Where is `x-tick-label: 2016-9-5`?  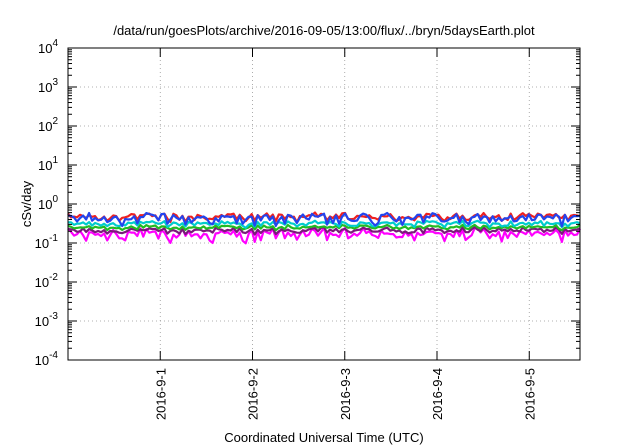 x-tick-label: 2016-9-5 is located at coordinates (529, 394).